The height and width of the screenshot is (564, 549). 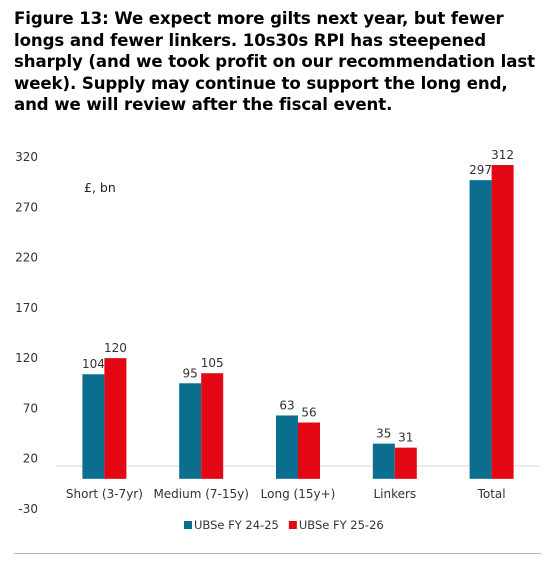 I want to click on legend-label: UBSe FY 24-25, so click(x=236, y=525).